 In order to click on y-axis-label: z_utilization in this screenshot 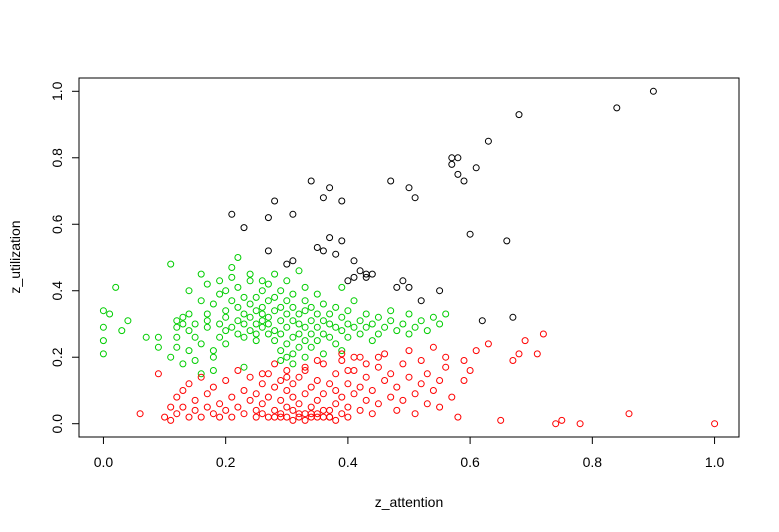, I will do `click(15, 256)`.